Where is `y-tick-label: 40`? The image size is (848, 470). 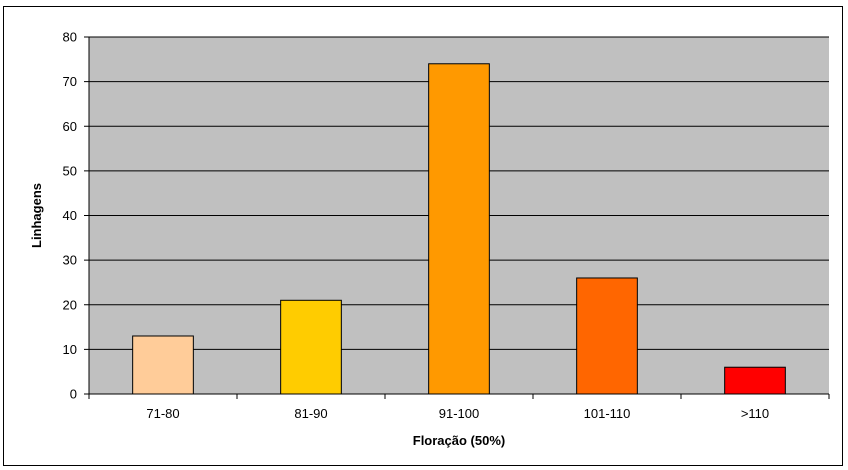 y-tick-label: 40 is located at coordinates (70, 215).